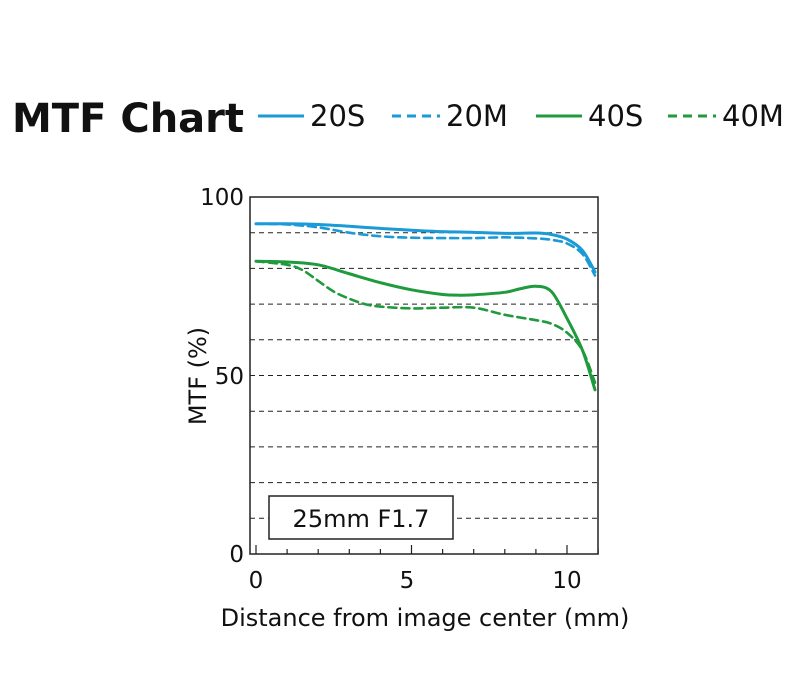 This screenshot has width=800, height=700. I want to click on x-axis-label: Distance from image center (mm), so click(425, 618).